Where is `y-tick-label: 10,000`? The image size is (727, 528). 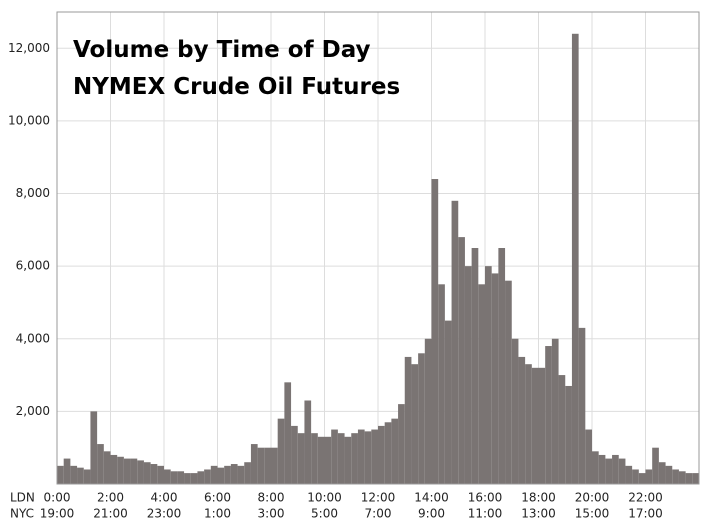
y-tick-label: 10,000 is located at coordinates (29, 120).